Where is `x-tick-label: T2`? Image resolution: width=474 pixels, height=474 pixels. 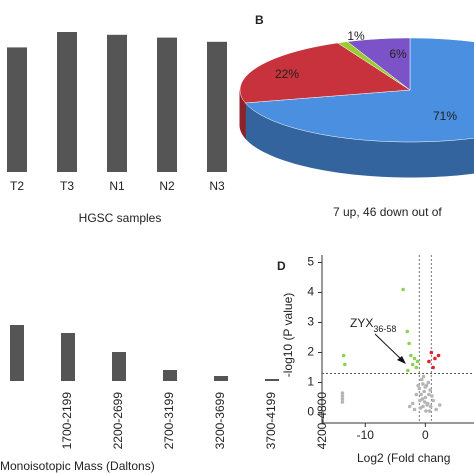 x-tick-label: T2 is located at coordinates (17, 186).